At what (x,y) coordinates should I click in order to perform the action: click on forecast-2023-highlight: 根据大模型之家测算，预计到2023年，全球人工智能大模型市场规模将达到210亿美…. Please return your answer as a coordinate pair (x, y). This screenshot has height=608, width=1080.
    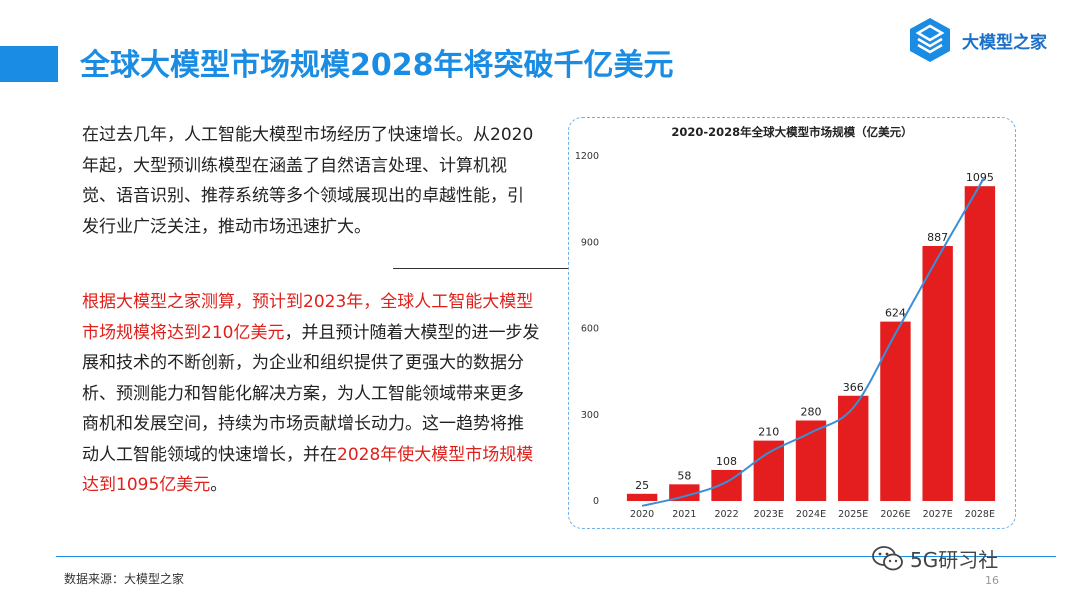
    Looking at the image, I should click on (308, 317).